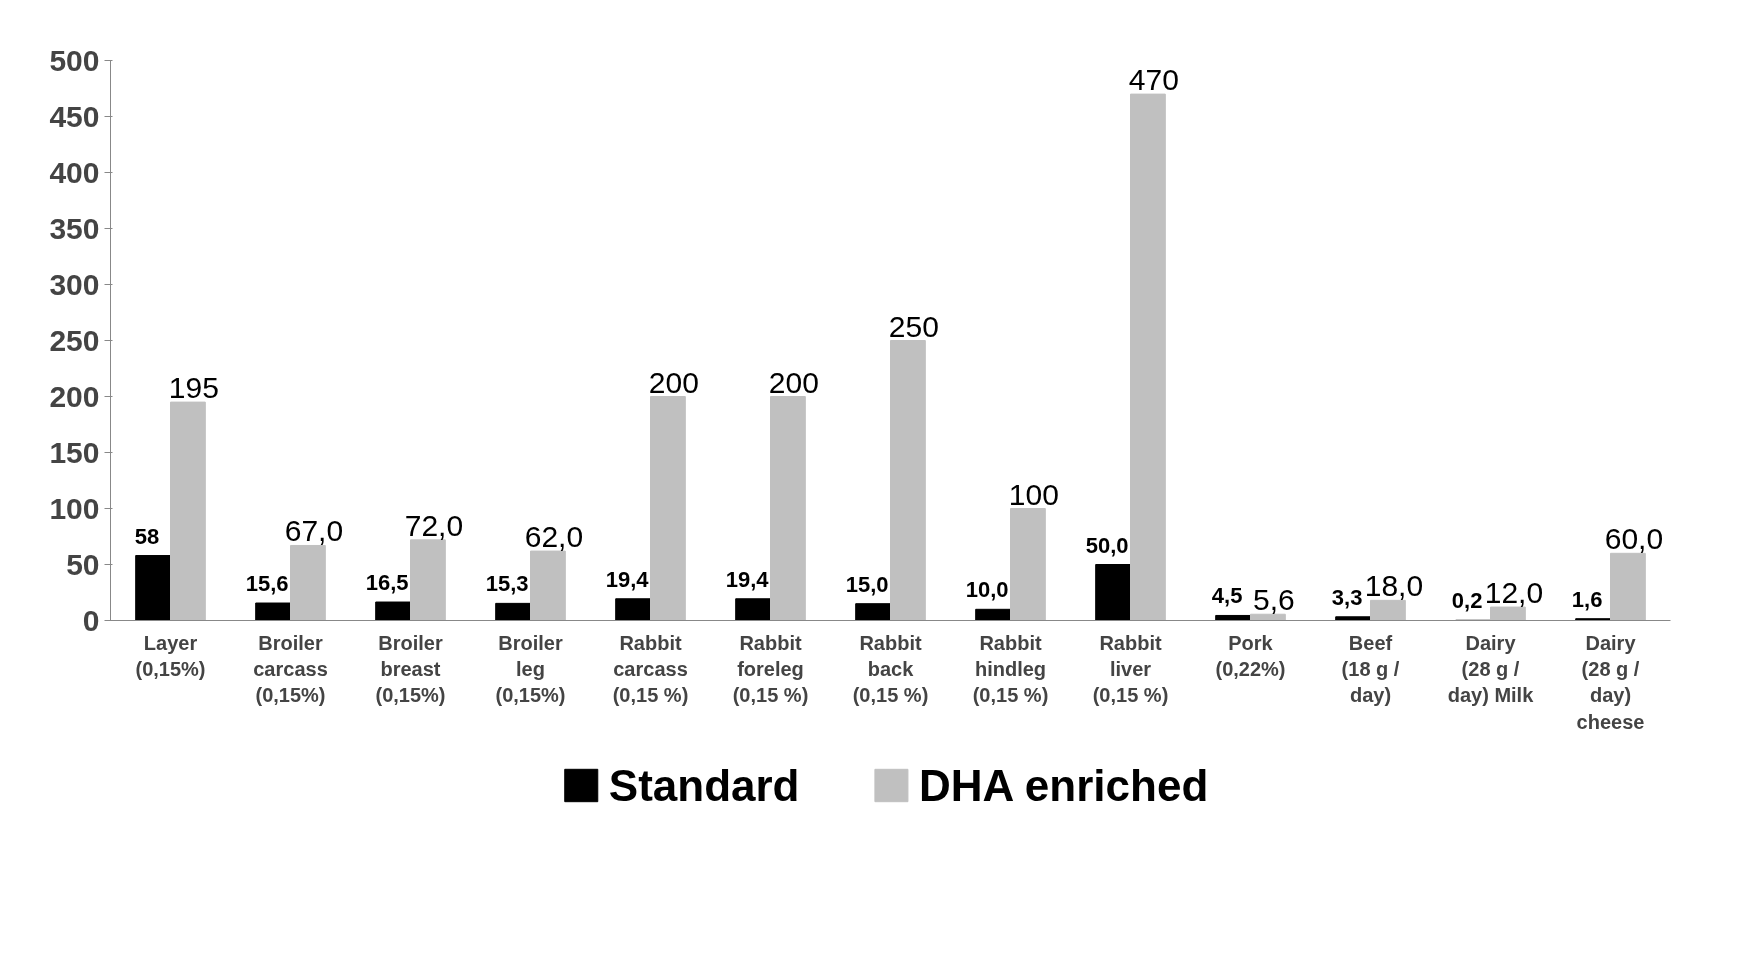 This screenshot has width=1750, height=977. I want to click on x-tick-label: Dairy (28 g / day) cheese, so click(1610, 682).